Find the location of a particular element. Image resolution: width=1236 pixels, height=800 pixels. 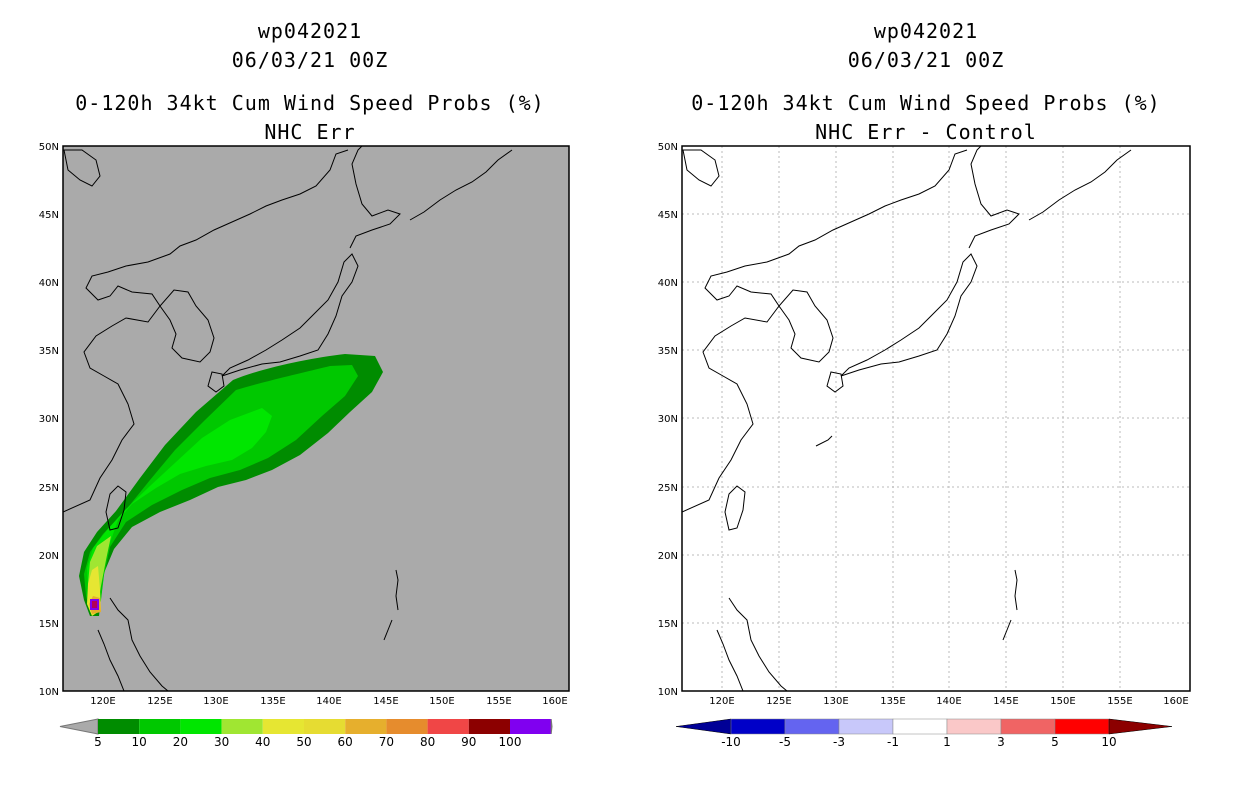

colorbar-label: -1 is located at coordinates (893, 742).